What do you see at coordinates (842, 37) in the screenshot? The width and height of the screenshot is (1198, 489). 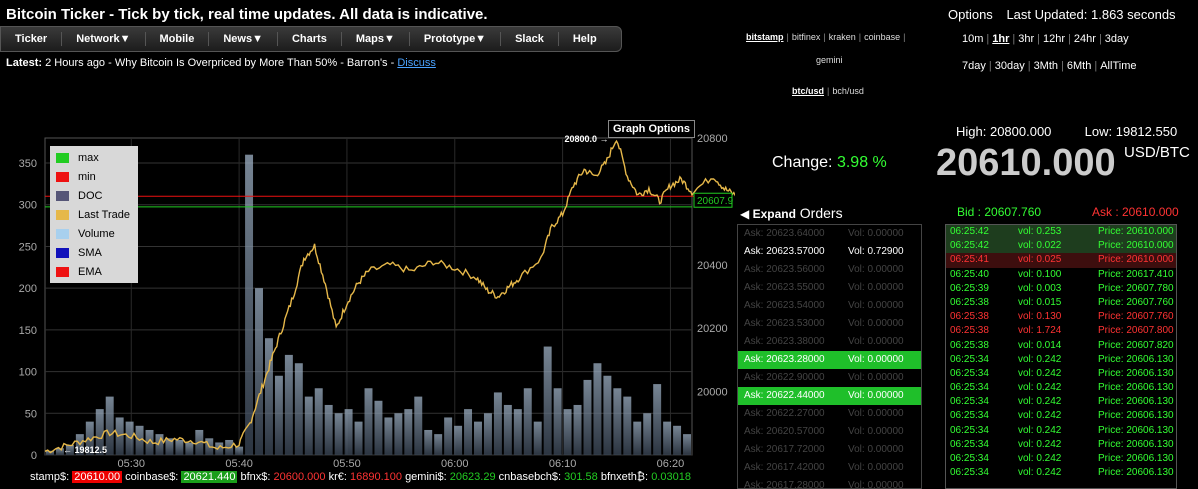 I see `exchange-kraken: kraken` at bounding box center [842, 37].